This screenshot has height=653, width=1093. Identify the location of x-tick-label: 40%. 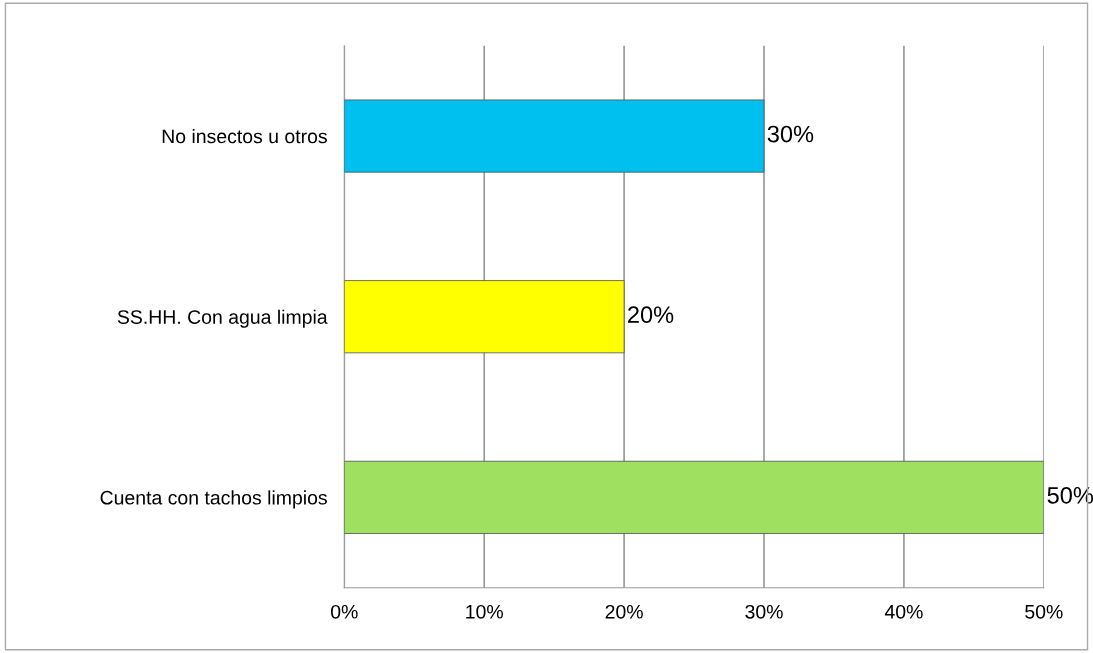
(903, 611).